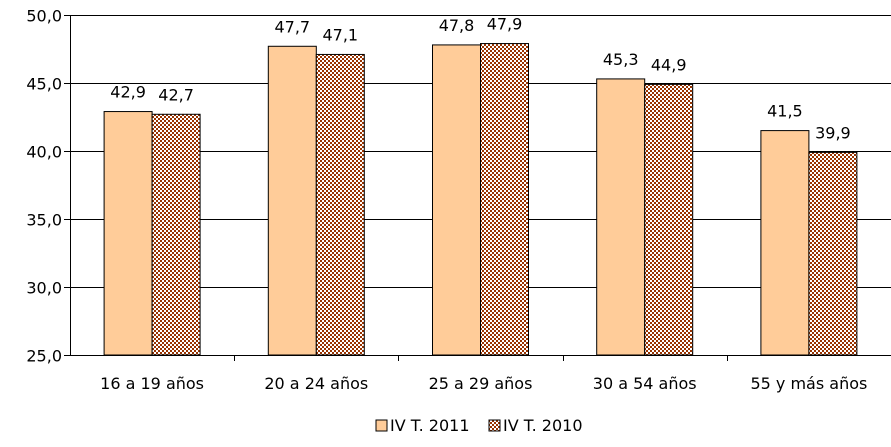  I want to click on y-tick-label: 45,0, so click(44, 84).